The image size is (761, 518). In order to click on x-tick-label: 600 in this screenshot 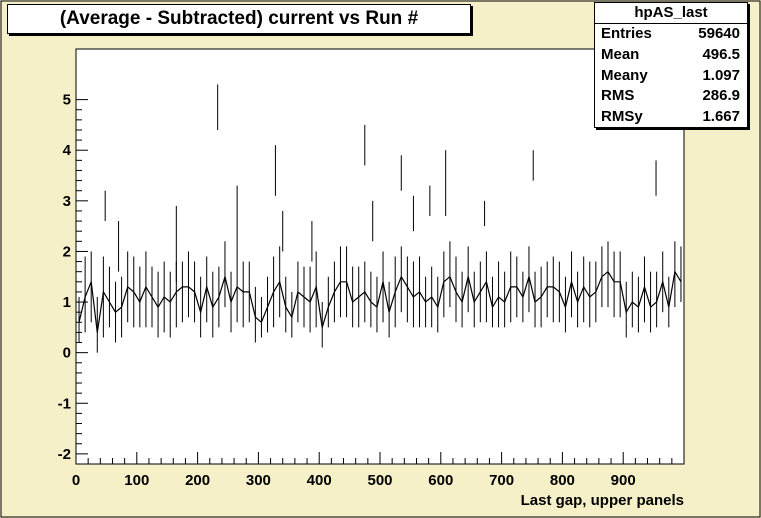, I will do `click(440, 480)`.